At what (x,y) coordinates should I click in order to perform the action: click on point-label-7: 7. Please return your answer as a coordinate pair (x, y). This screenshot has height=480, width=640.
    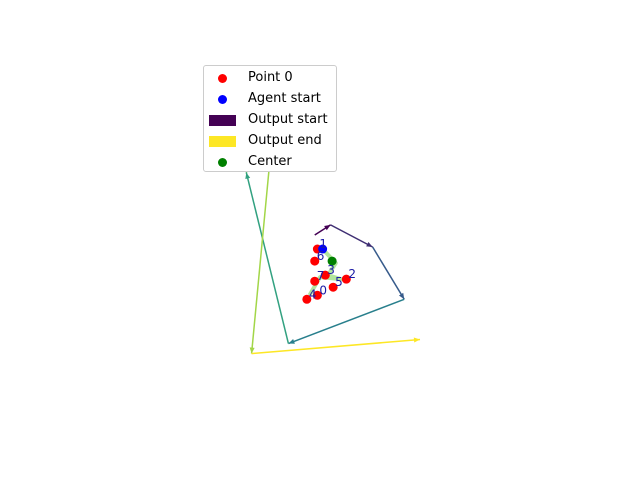
    Looking at the image, I should click on (321, 276).